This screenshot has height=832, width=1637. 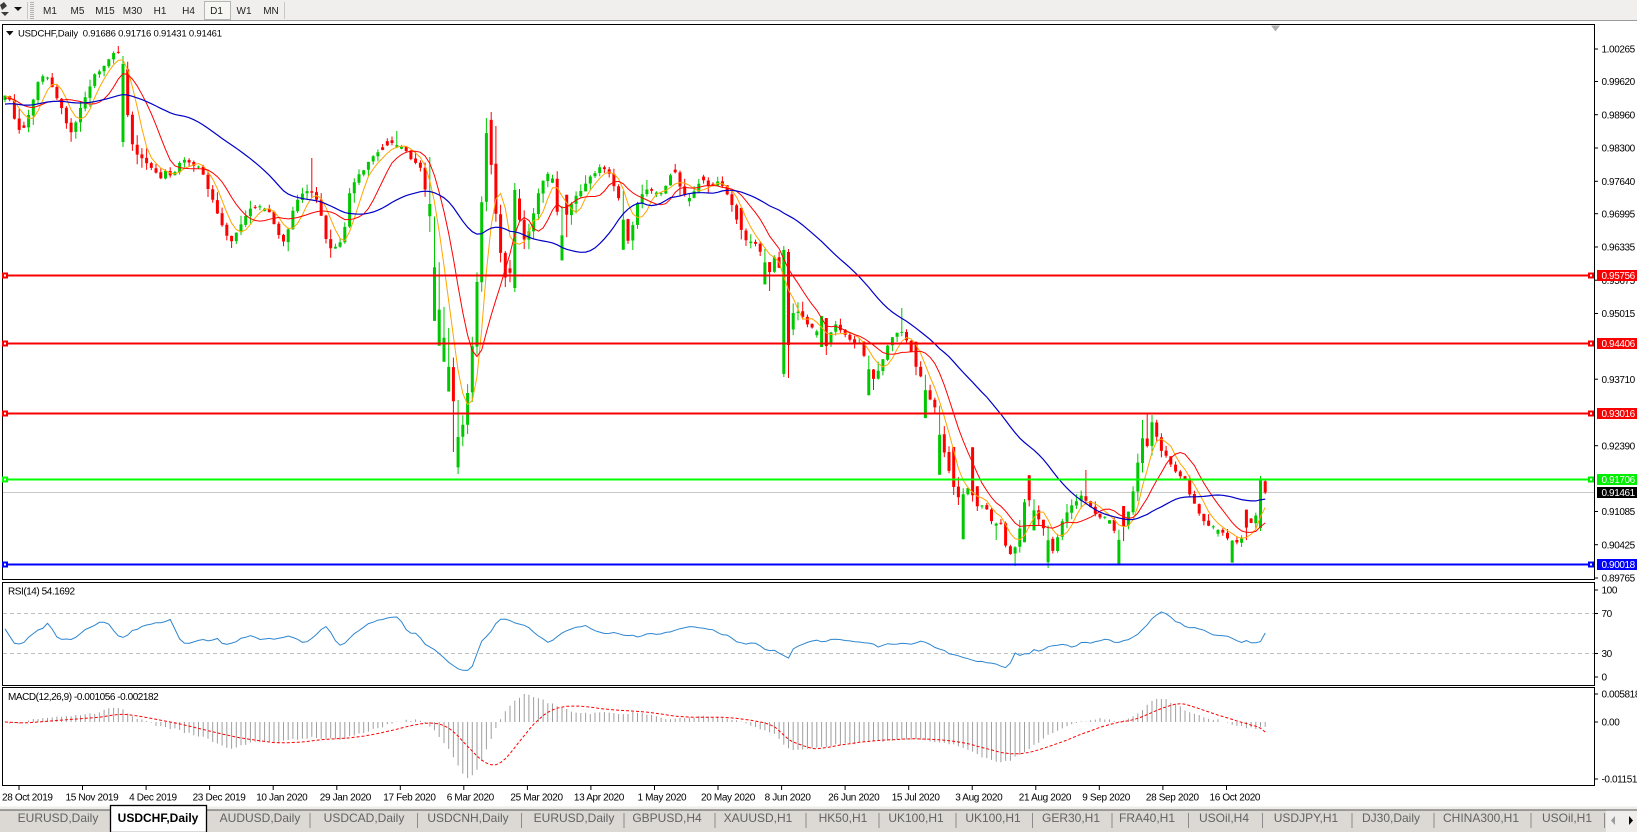 What do you see at coordinates (1619, 545) in the screenshot?
I see `svg-text: 0.90425` at bounding box center [1619, 545].